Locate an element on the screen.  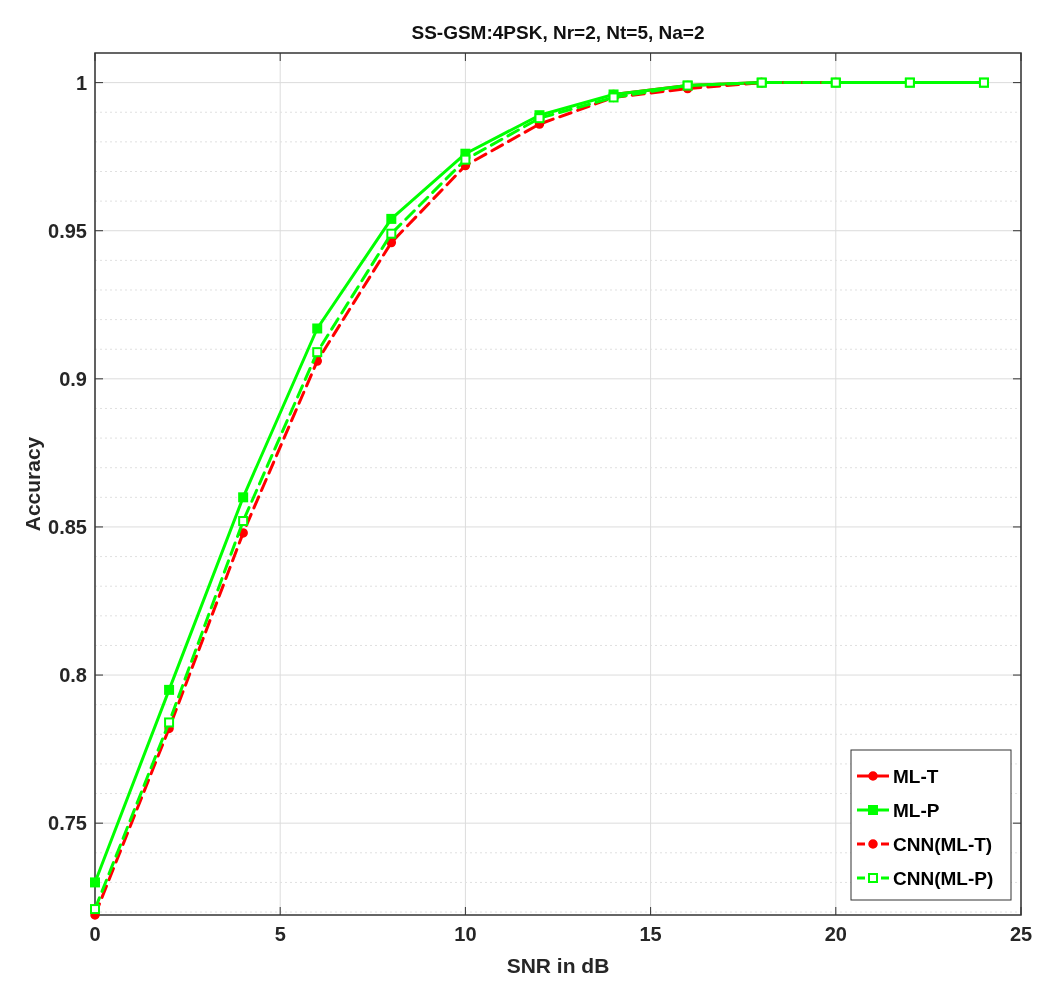
y-axis-title: Accuracy is located at coordinates (32, 484).